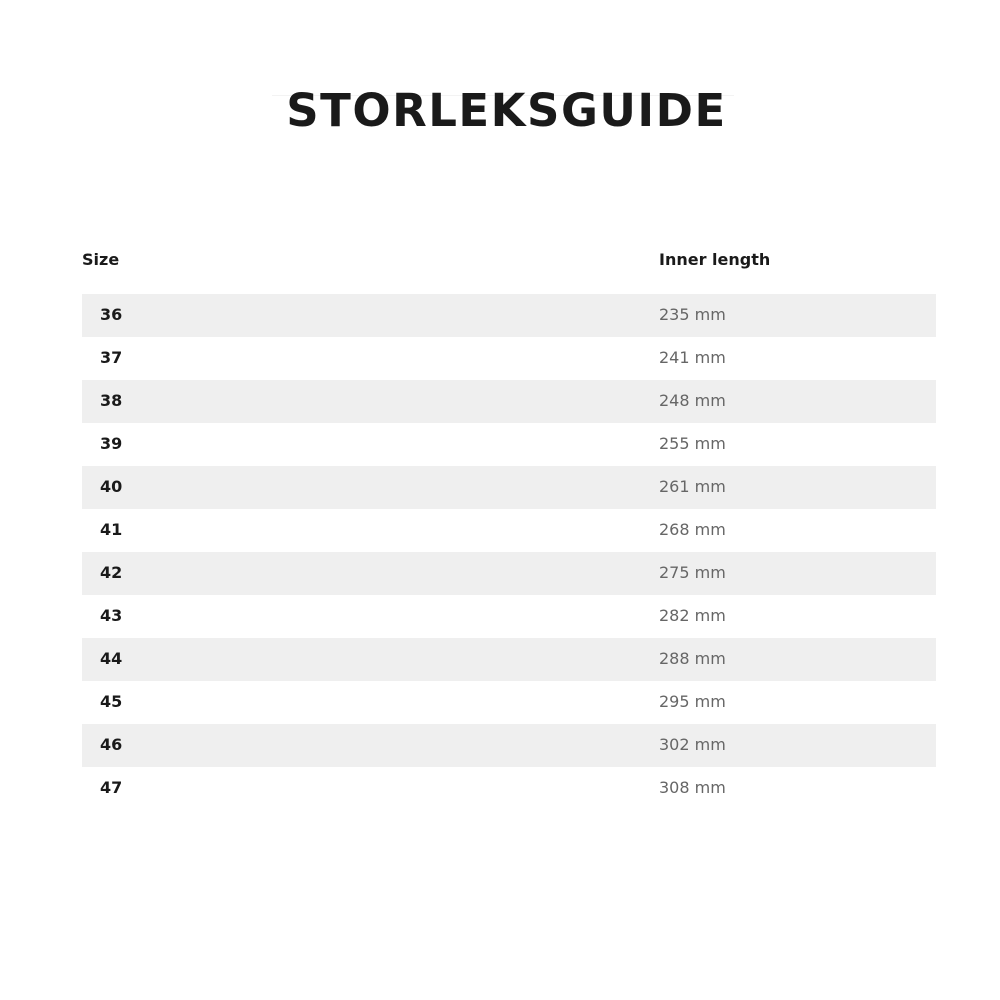 The height and width of the screenshot is (1000, 1000). What do you see at coordinates (692, 658) in the screenshot?
I see `inner-length-cell: 288 mm` at bounding box center [692, 658].